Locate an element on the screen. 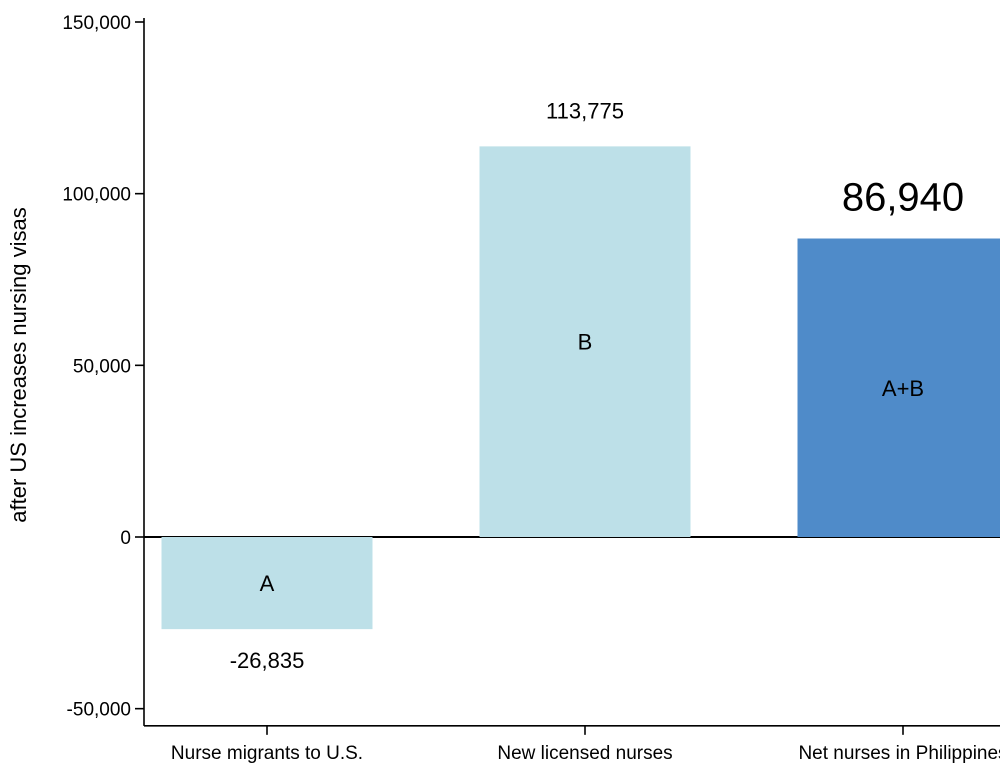 The image size is (1000, 769). bar-letter-label: A is located at coordinates (267, 583).